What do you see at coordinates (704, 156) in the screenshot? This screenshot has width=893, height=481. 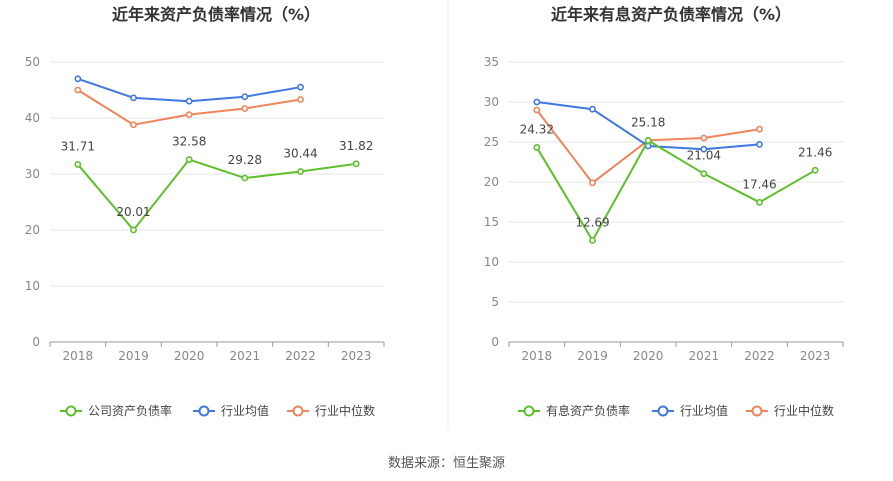 I see `data-label: 21.04` at bounding box center [704, 156].